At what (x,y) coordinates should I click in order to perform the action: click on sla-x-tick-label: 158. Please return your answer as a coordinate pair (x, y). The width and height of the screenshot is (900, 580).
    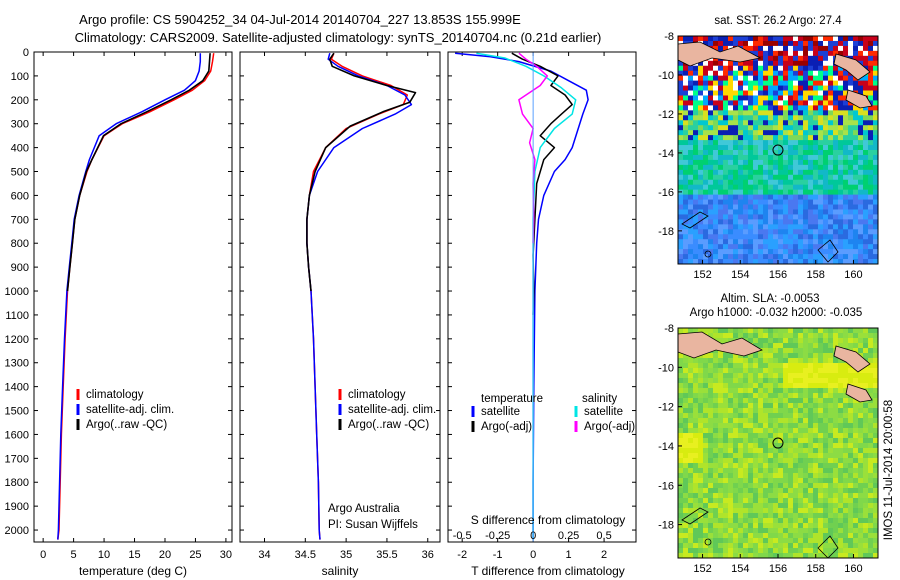
    Looking at the image, I should click on (816, 569).